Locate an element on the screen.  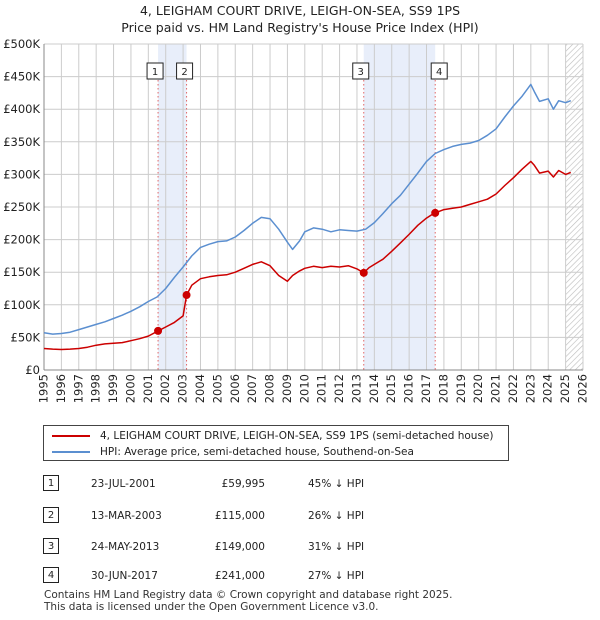
x-tick-label: 2023 is located at coordinates (530, 388).